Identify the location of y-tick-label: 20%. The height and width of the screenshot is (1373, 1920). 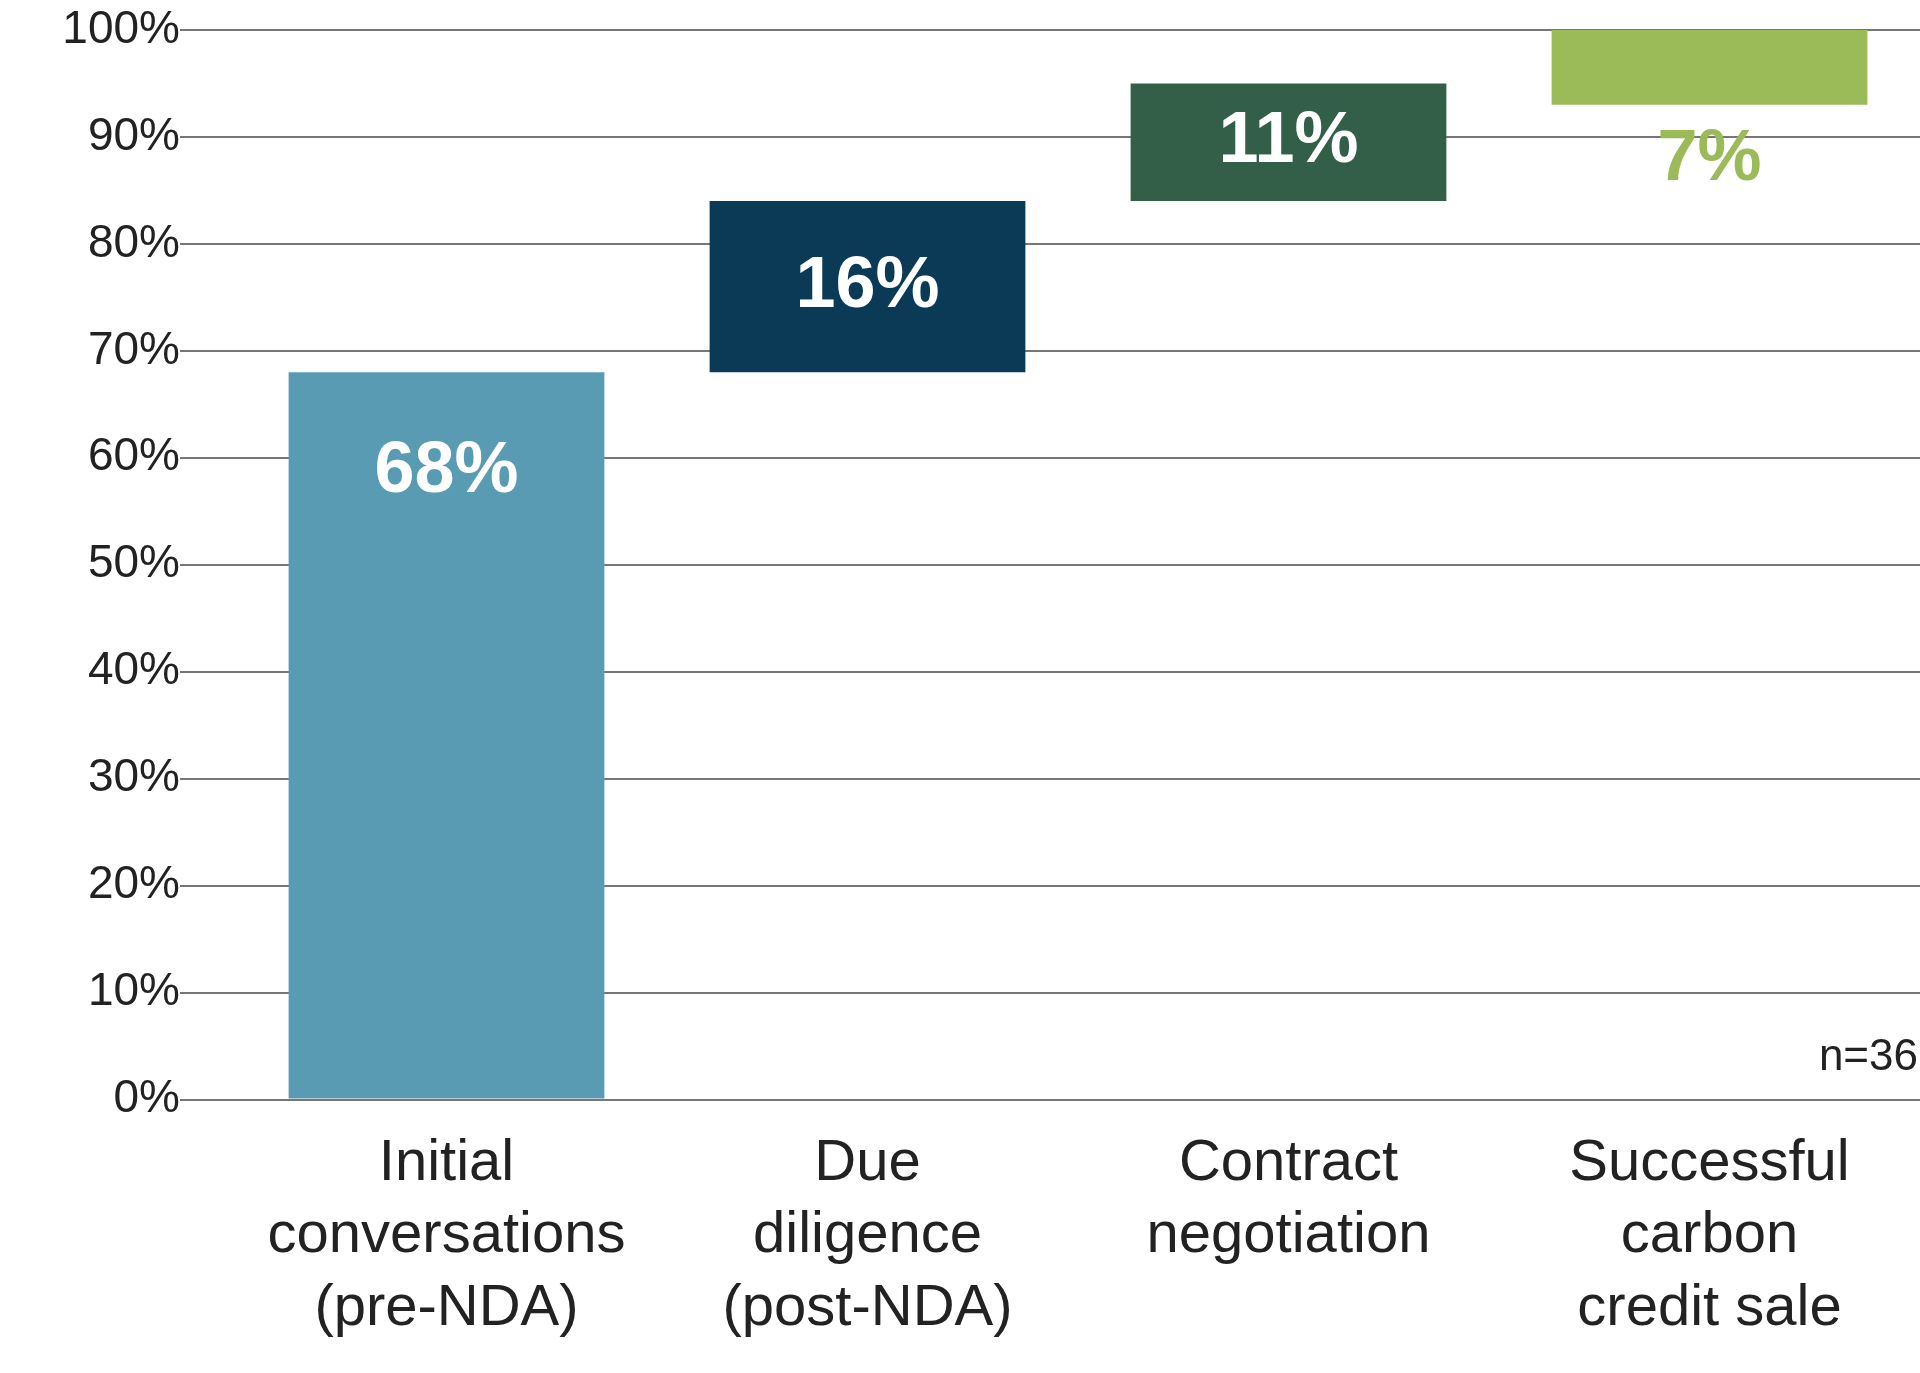
(133, 882).